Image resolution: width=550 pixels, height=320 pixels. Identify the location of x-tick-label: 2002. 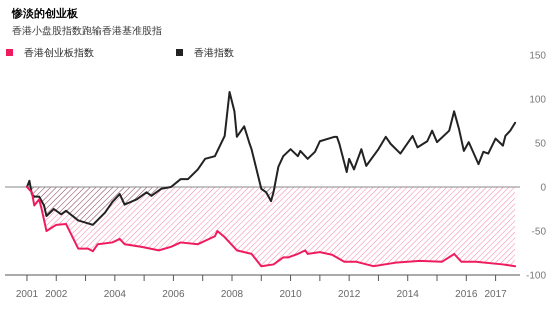
(56, 294).